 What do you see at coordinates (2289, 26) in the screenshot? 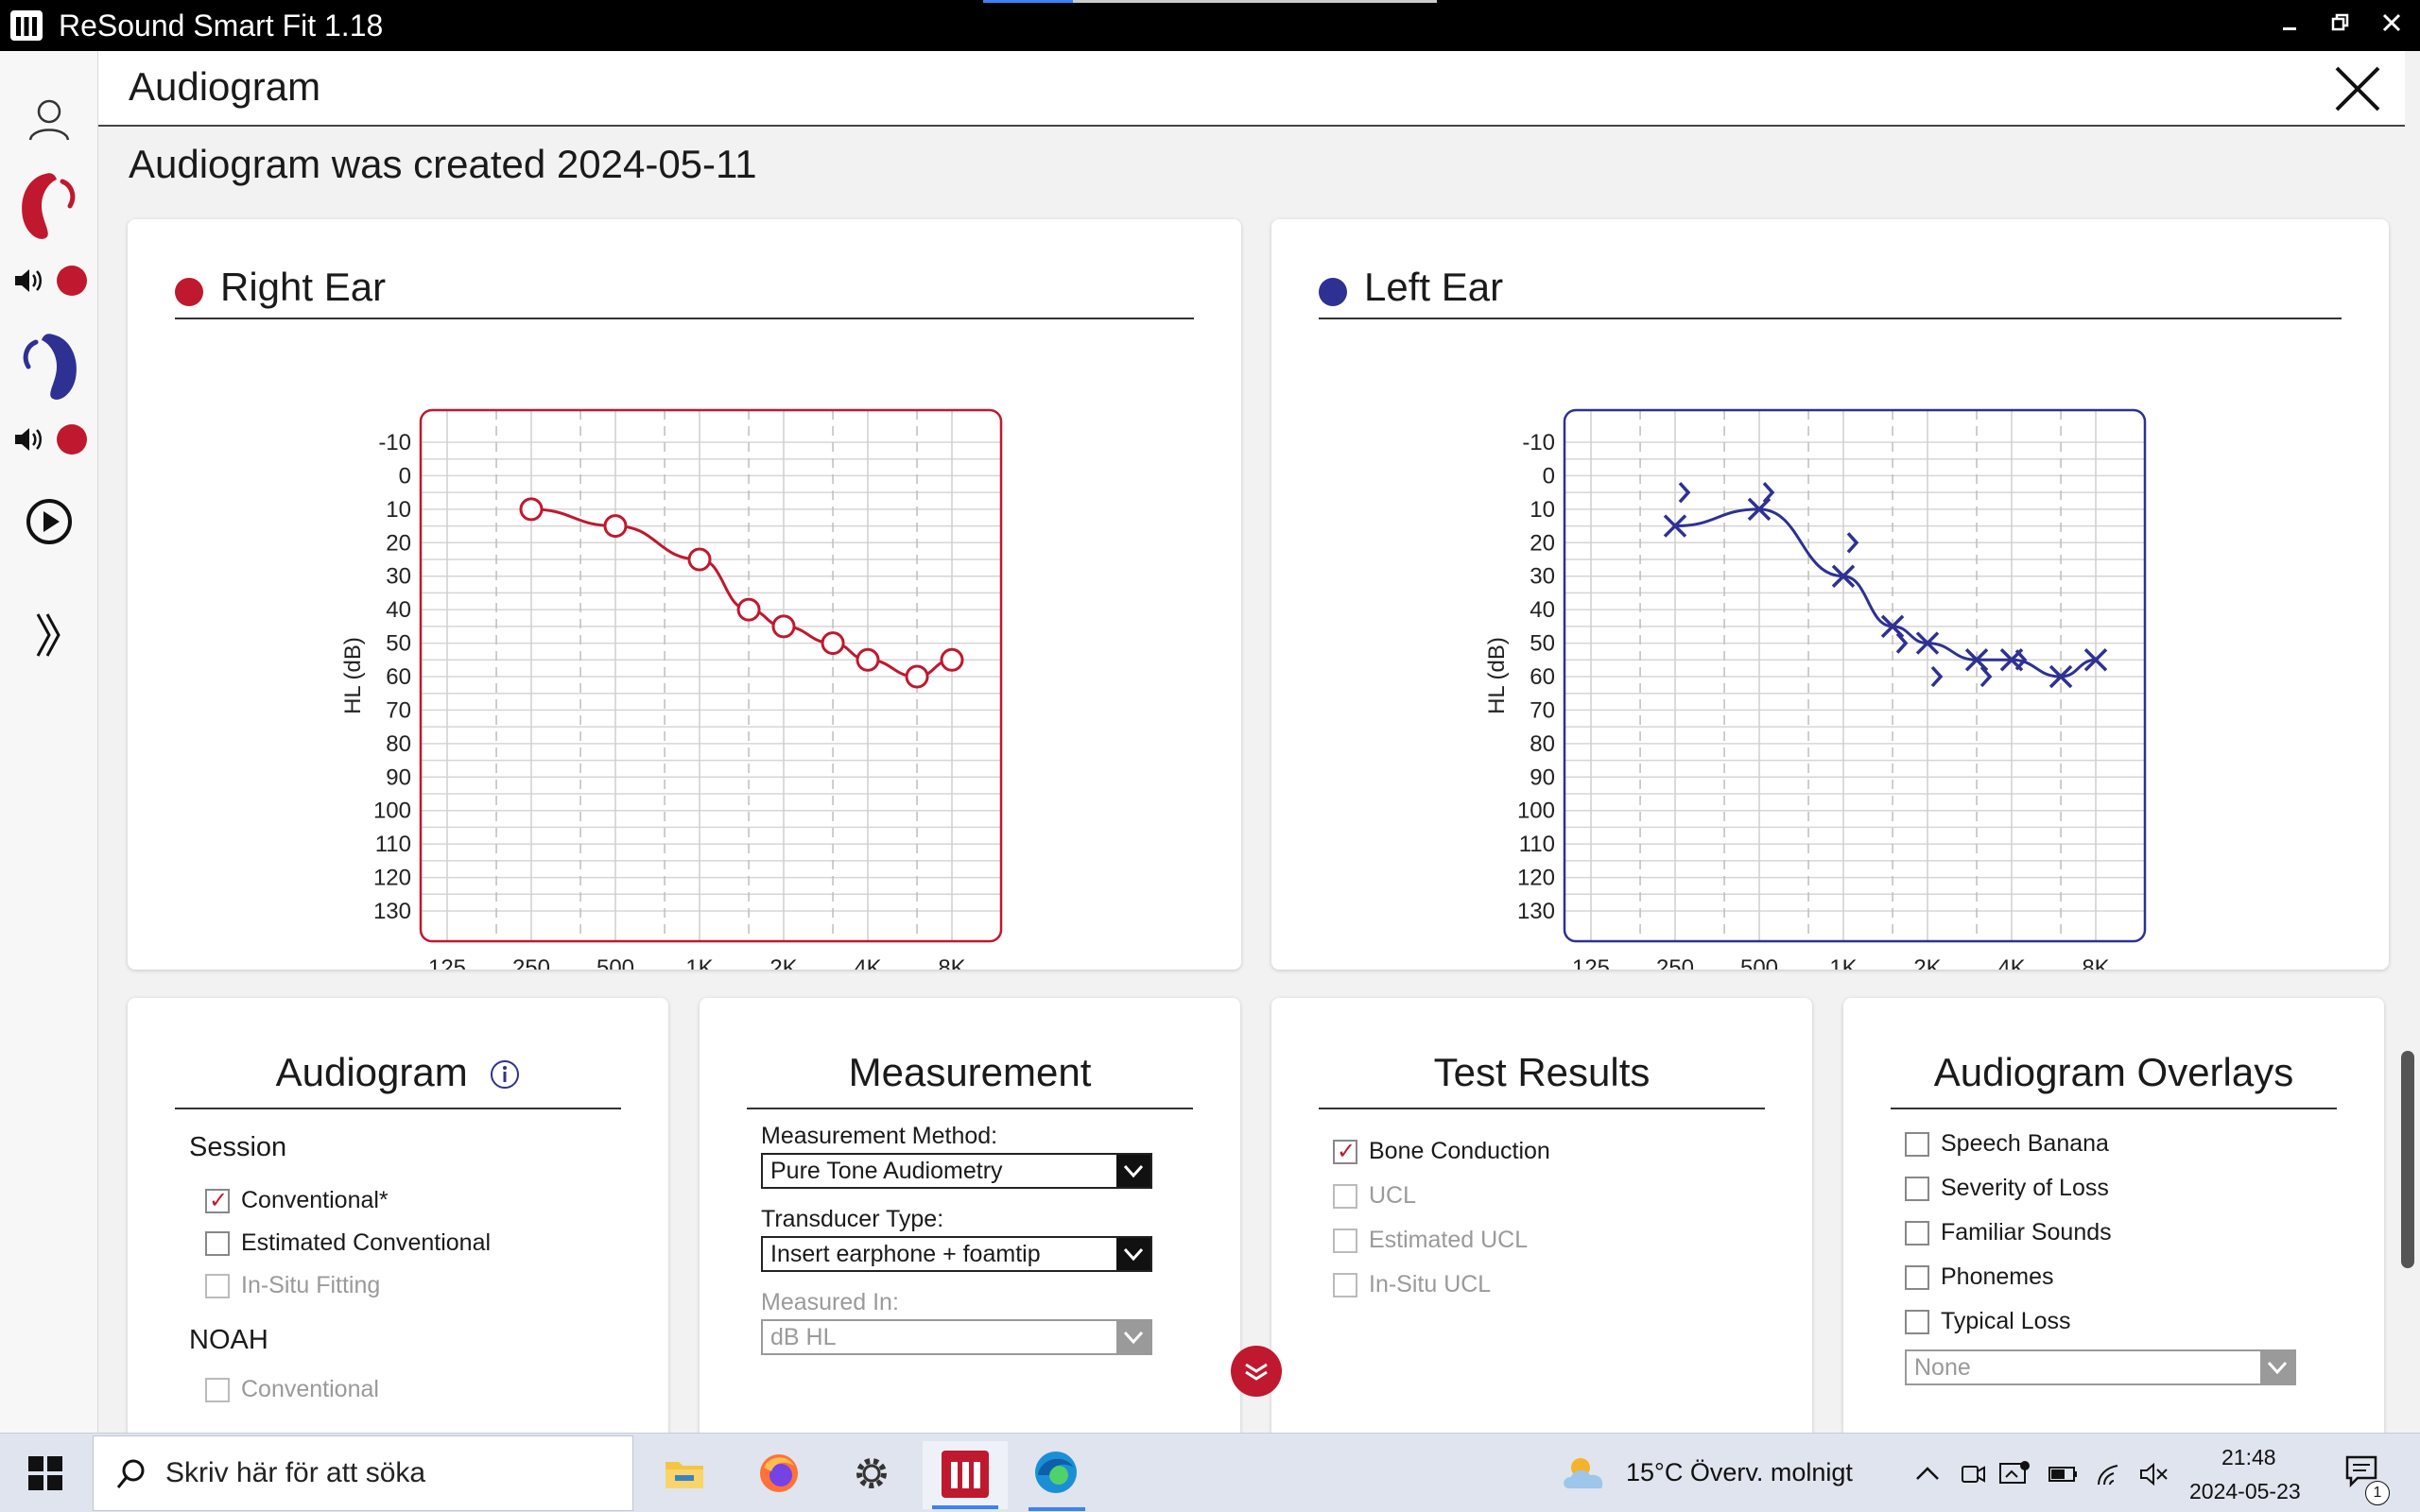
I see `minimize-button` at bounding box center [2289, 26].